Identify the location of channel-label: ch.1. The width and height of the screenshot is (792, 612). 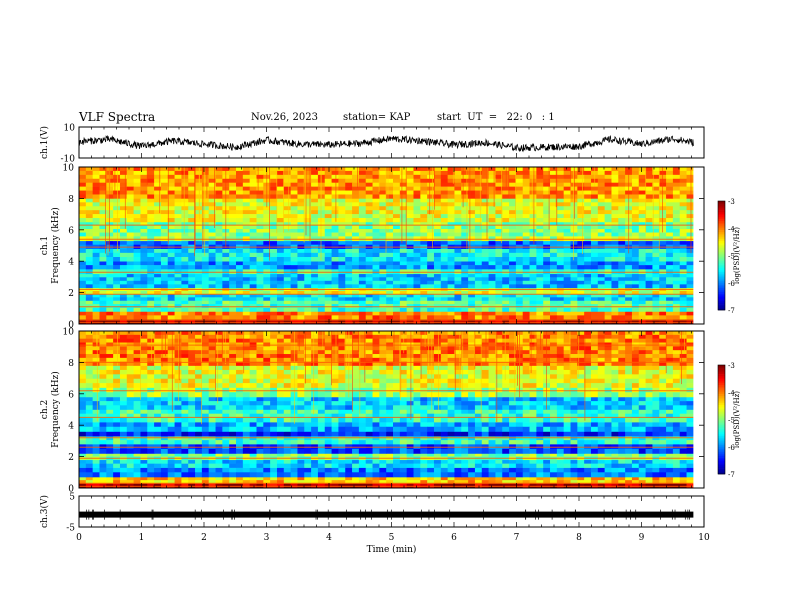
(45, 245).